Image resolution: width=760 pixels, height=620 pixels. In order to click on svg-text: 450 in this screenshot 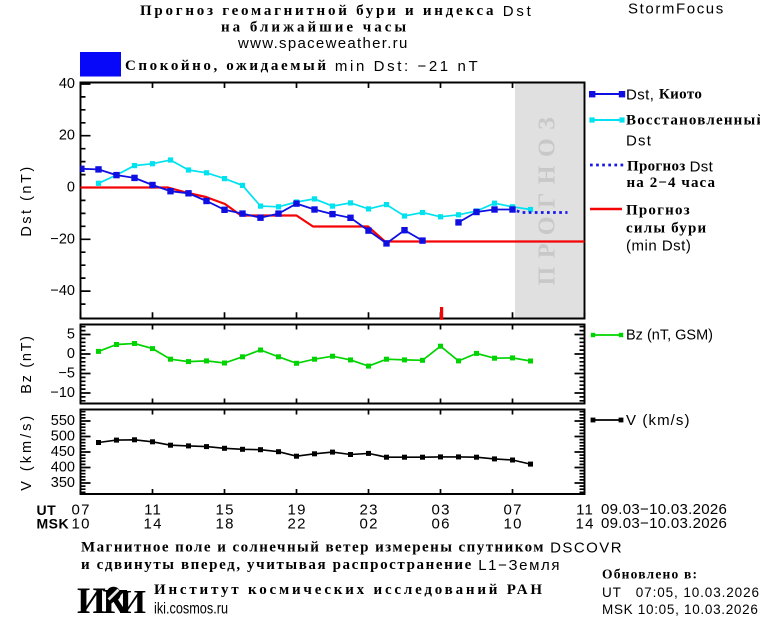, I will do `click(63, 452)`.